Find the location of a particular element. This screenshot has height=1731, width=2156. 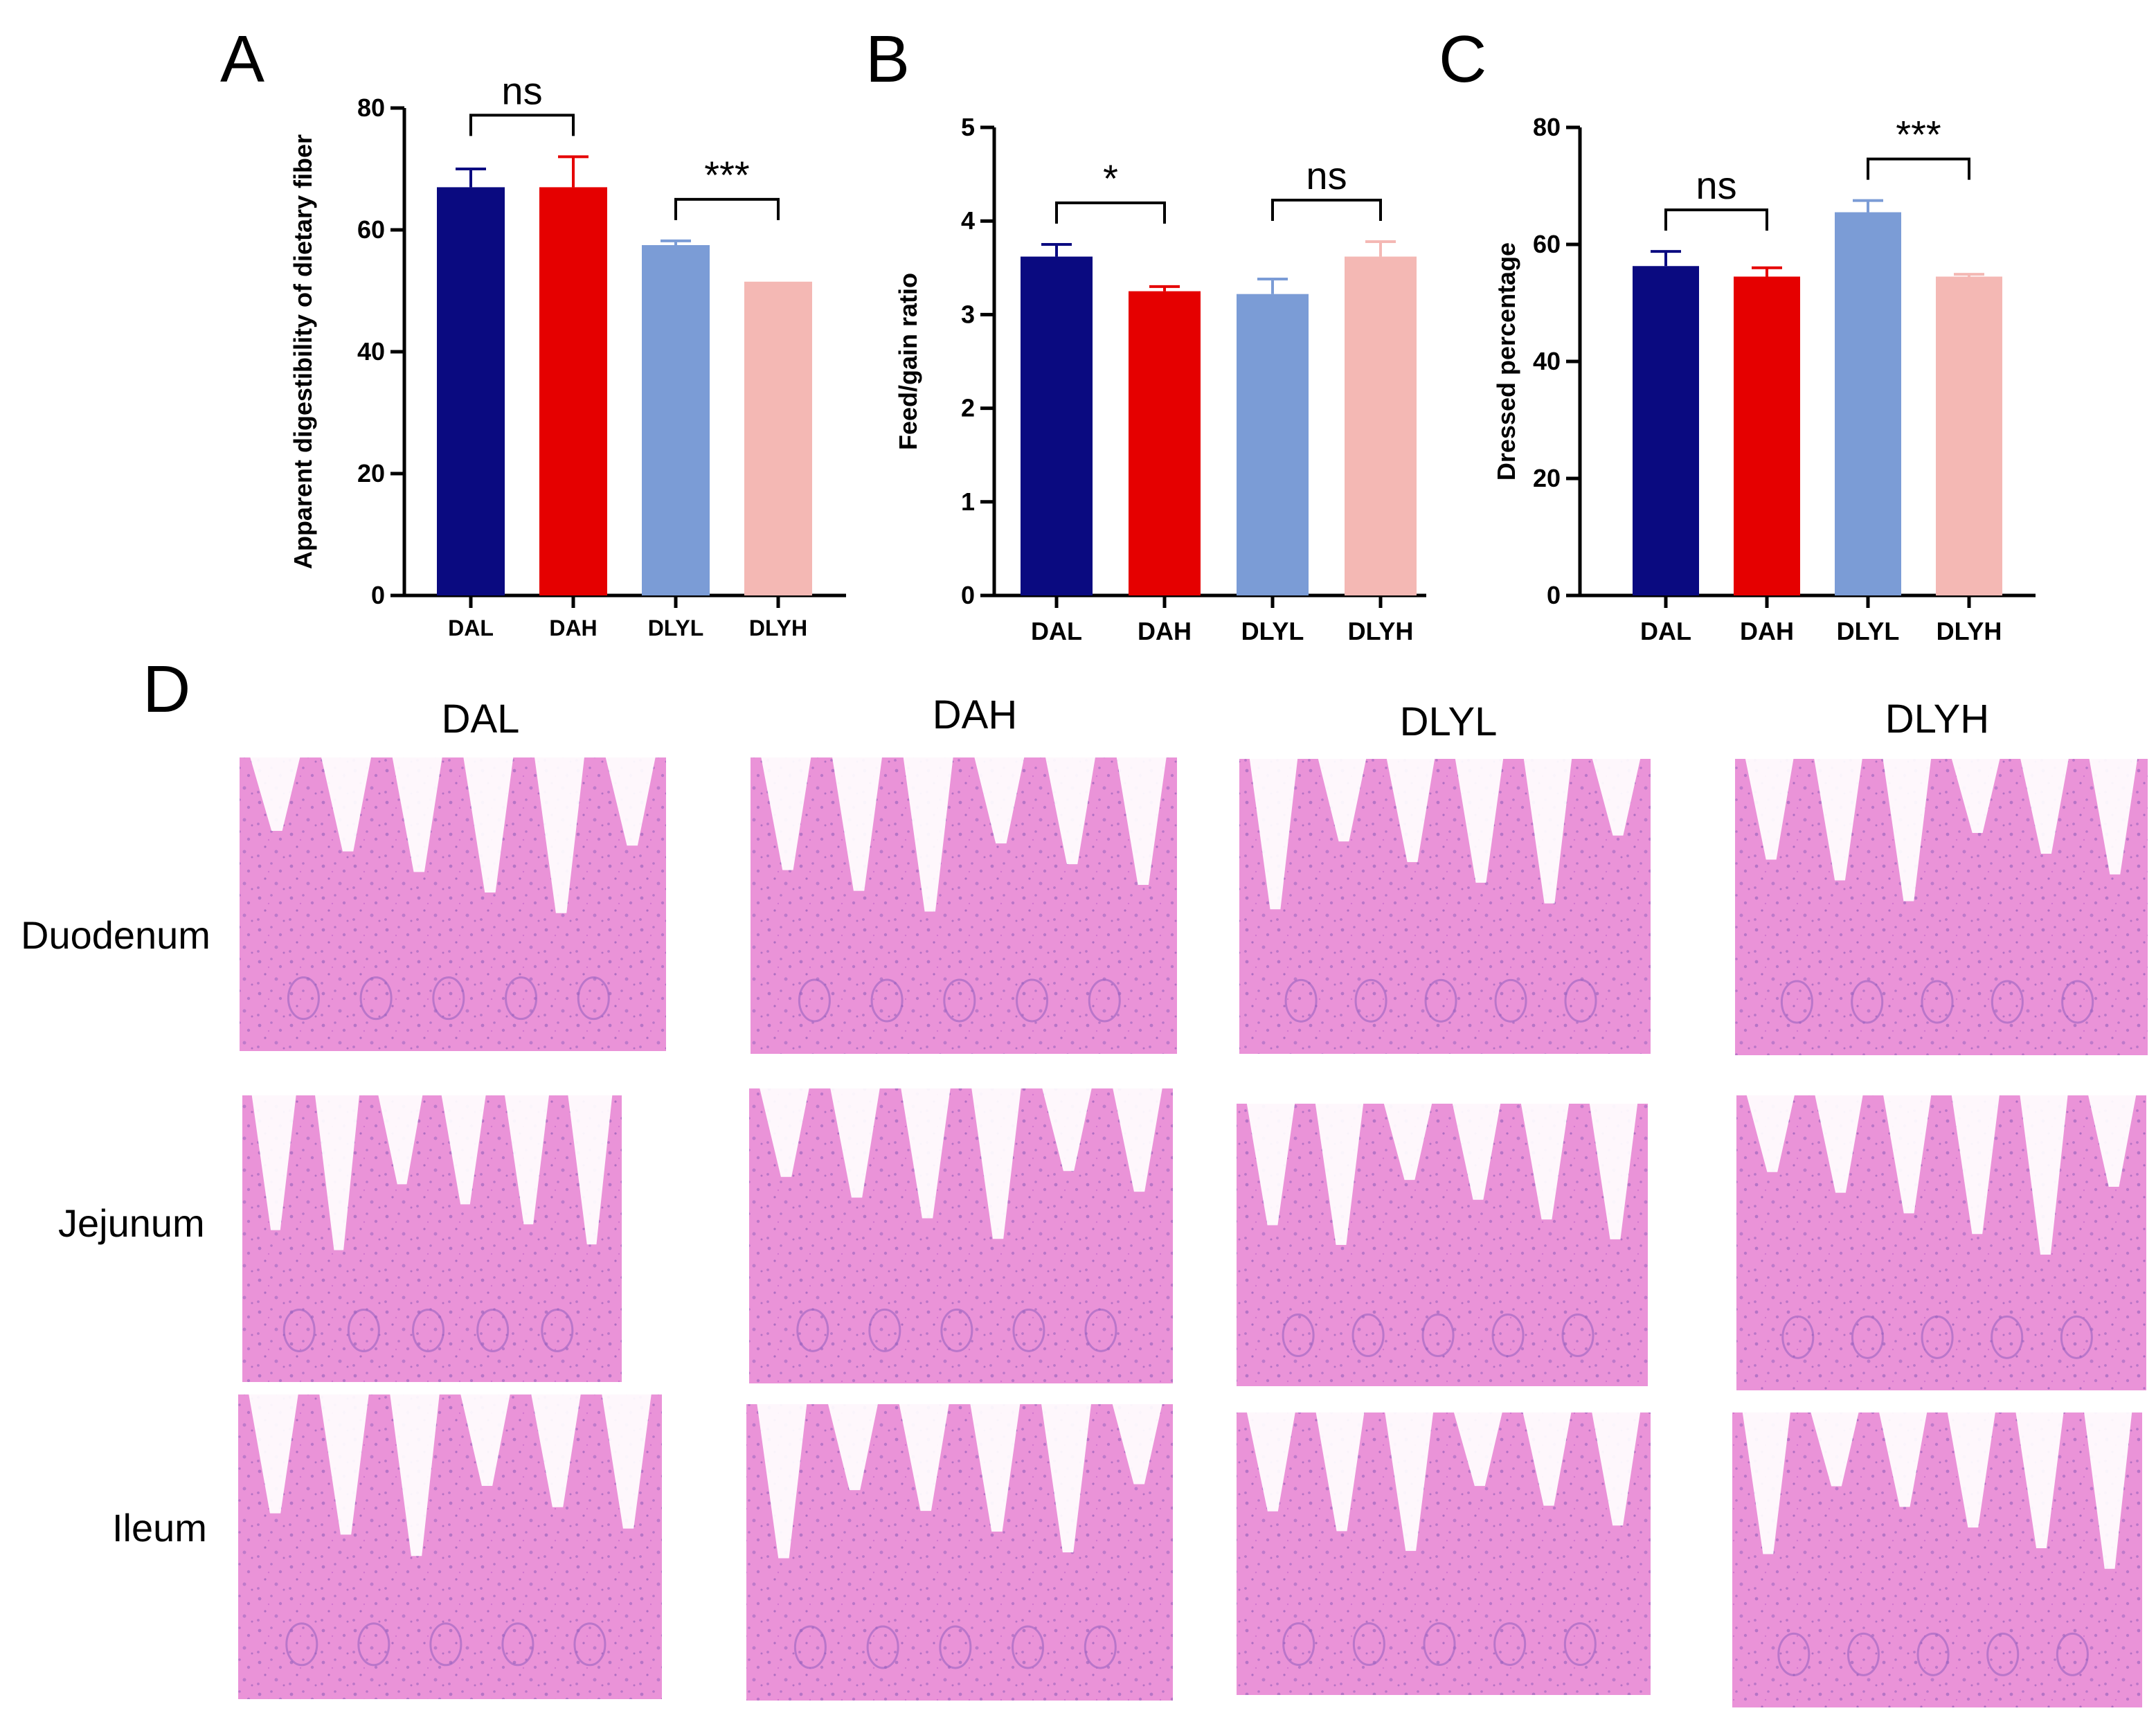

y-tick-label: 1 is located at coordinates (968, 502).